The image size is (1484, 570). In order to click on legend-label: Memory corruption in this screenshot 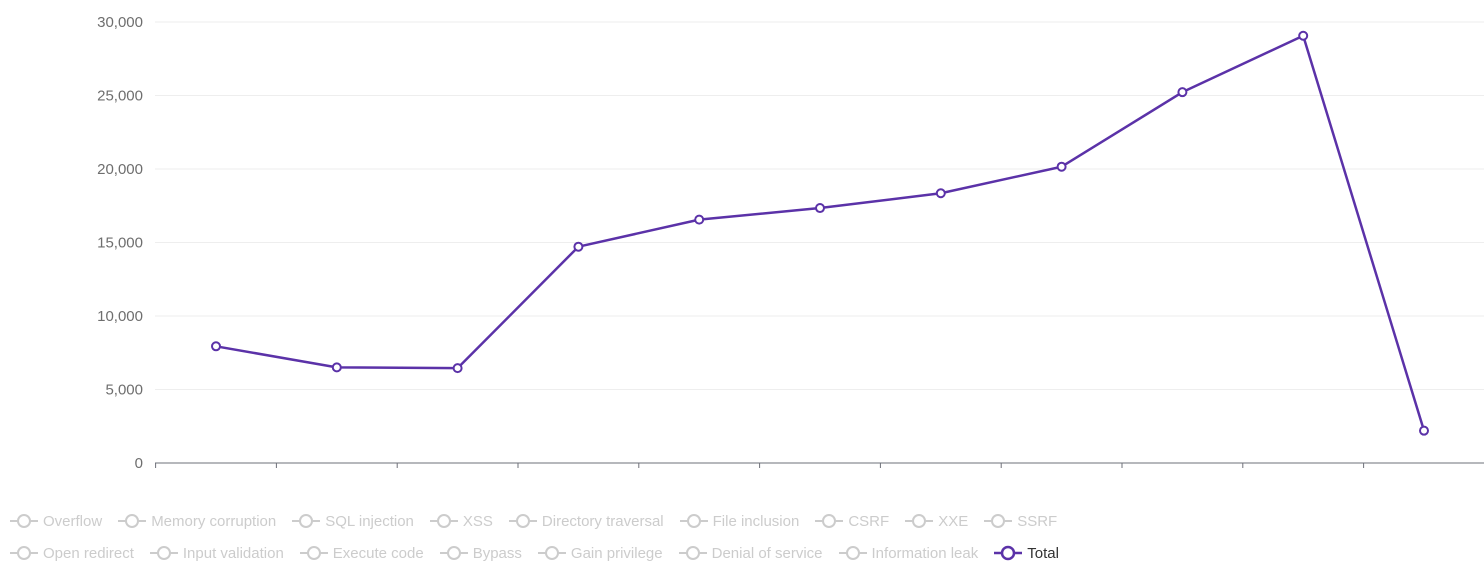, I will do `click(214, 521)`.